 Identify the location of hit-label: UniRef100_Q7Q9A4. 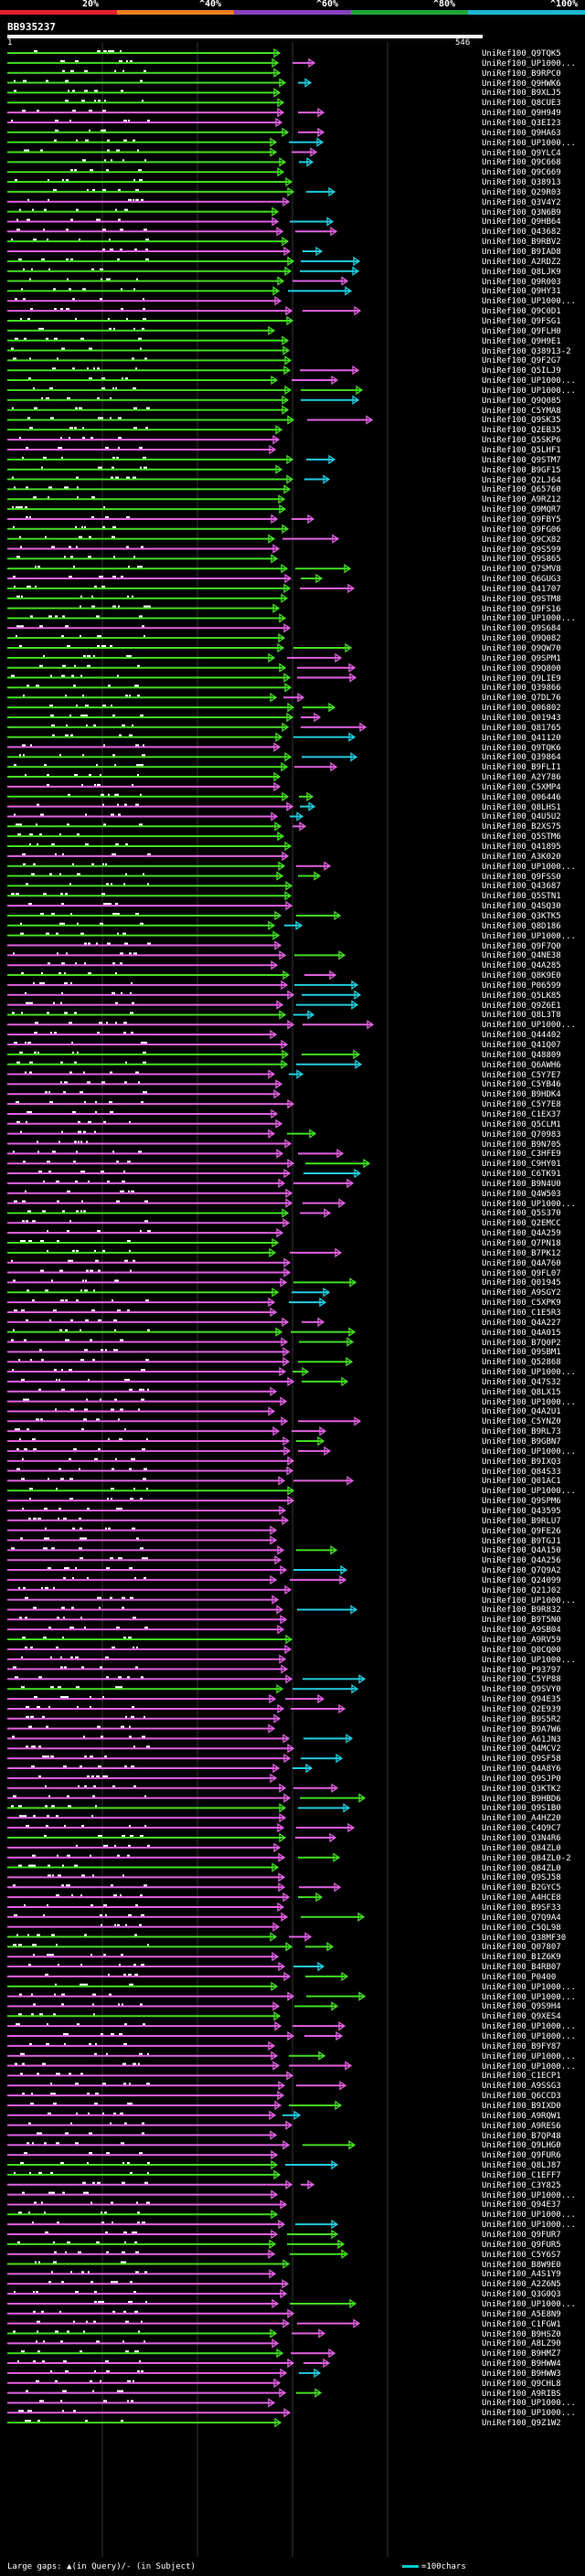
(521, 1918).